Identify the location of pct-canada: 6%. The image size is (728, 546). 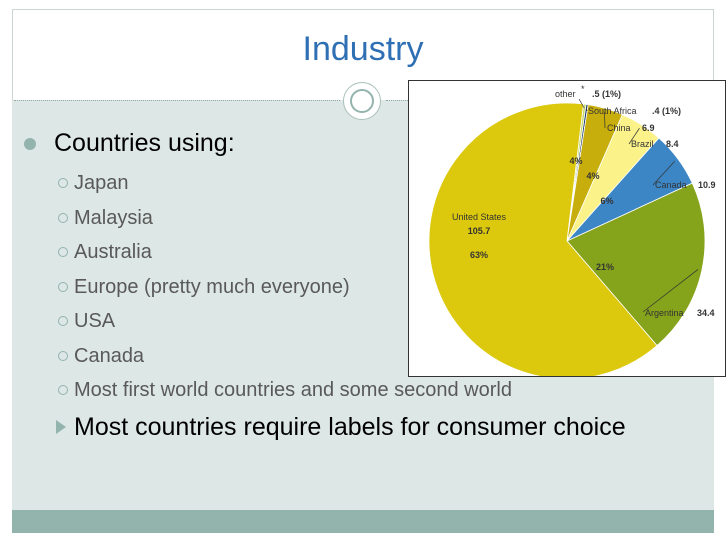
(606, 201).